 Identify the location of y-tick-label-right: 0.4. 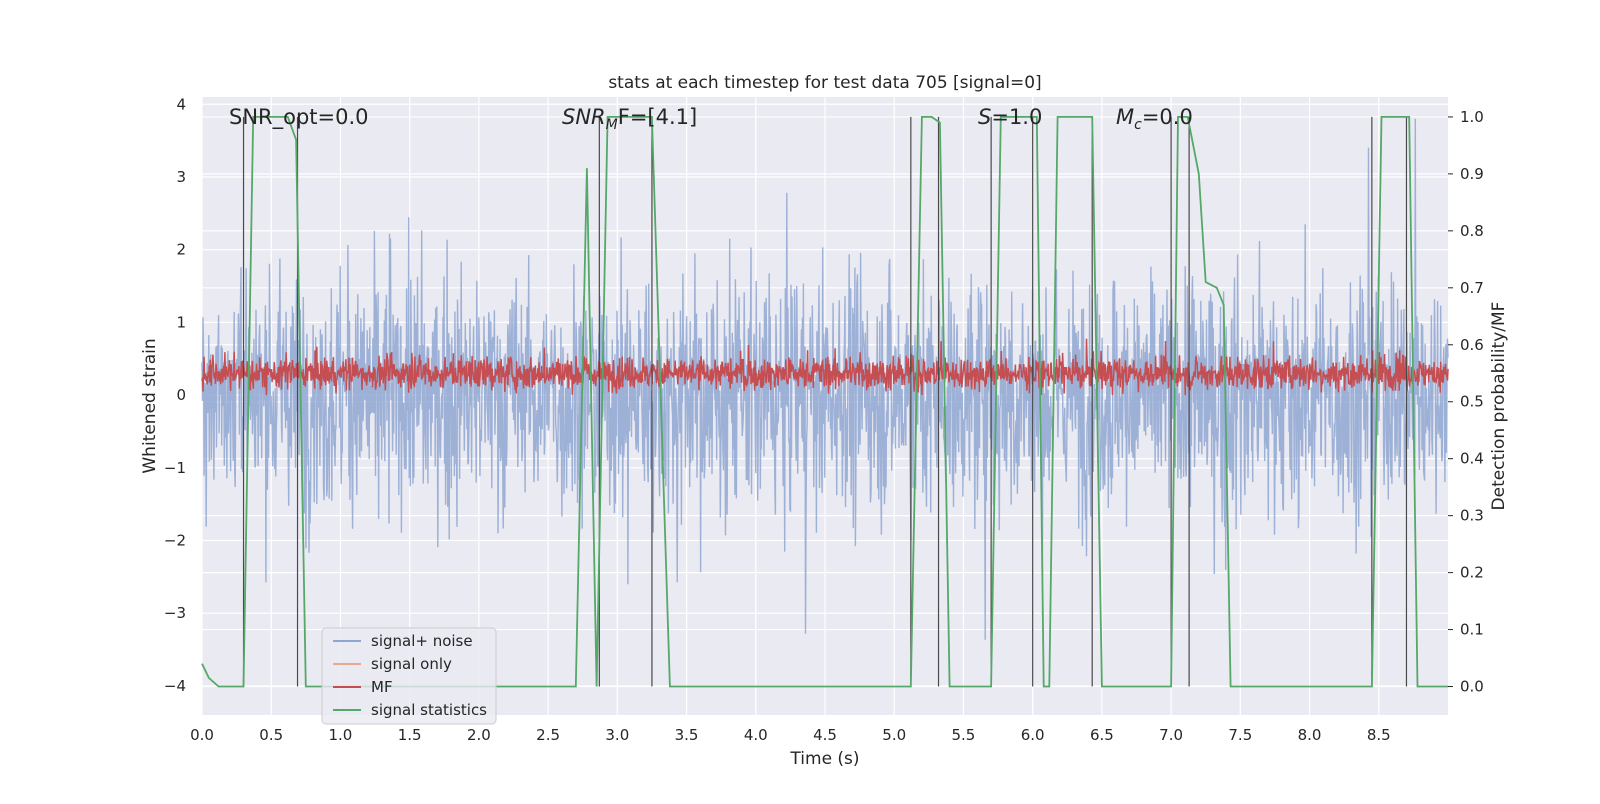
(1472, 459).